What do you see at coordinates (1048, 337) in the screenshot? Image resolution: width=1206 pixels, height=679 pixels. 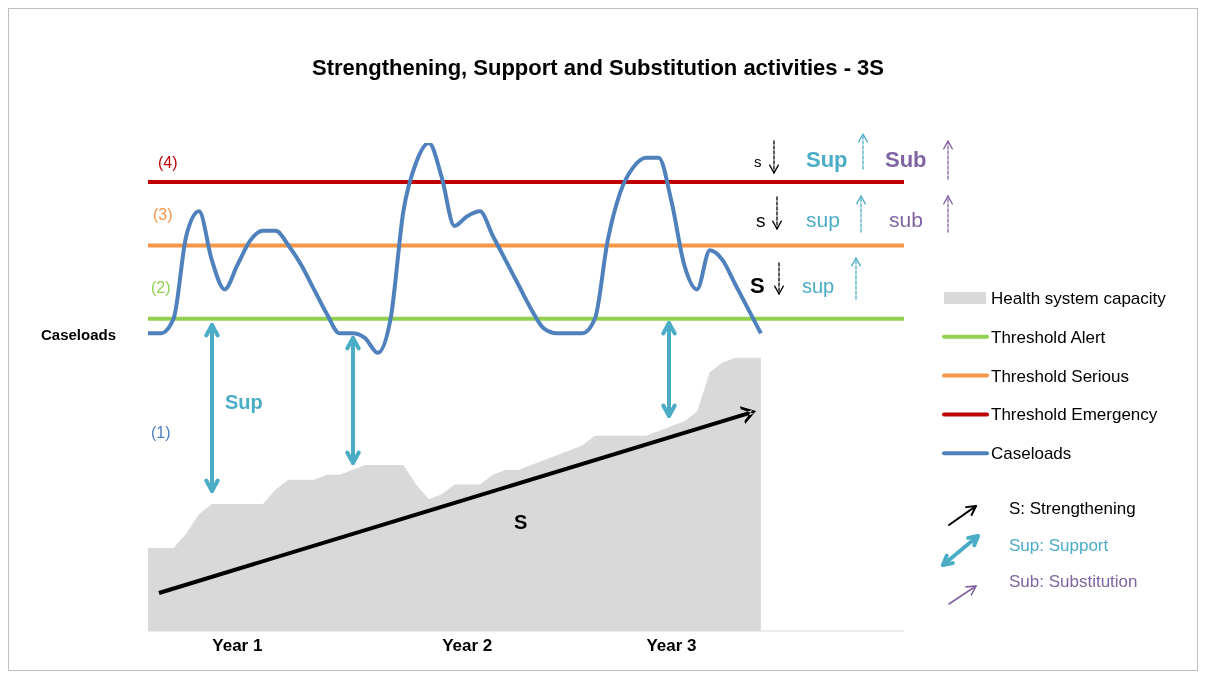 I see `legend-label: Threshold Alert` at bounding box center [1048, 337].